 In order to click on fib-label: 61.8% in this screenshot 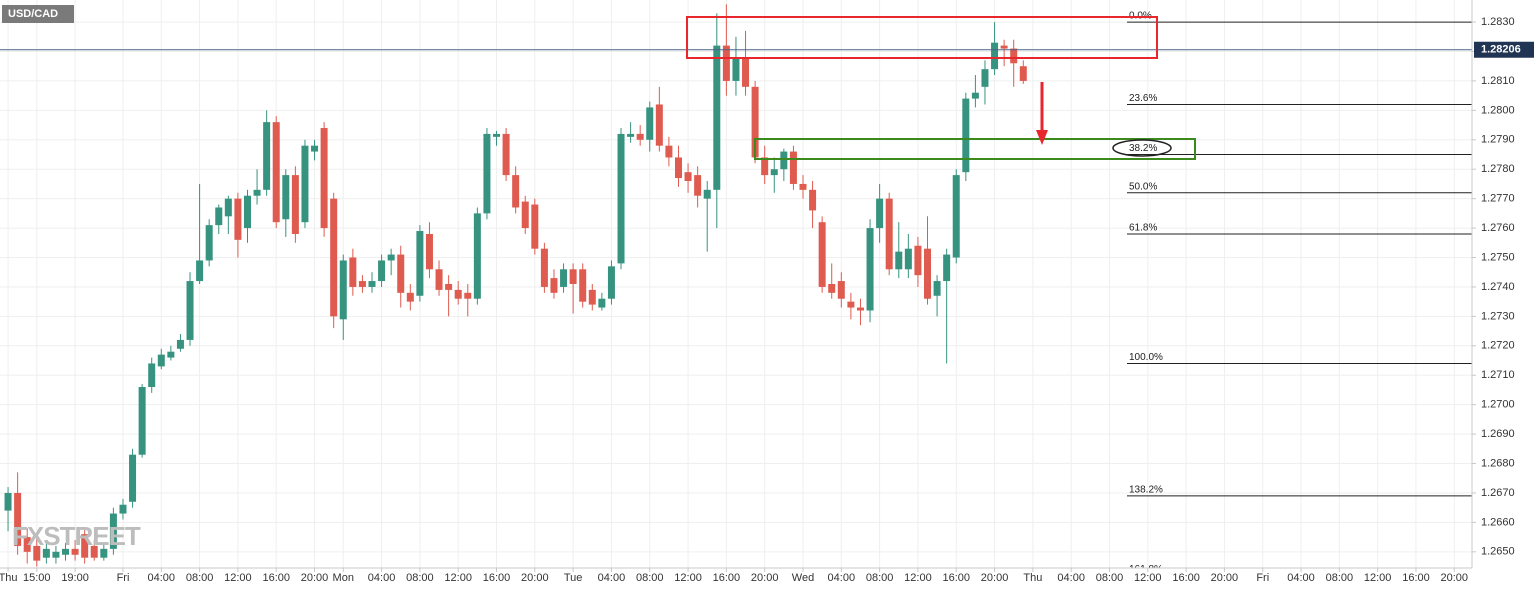, I will do `click(1143, 228)`.